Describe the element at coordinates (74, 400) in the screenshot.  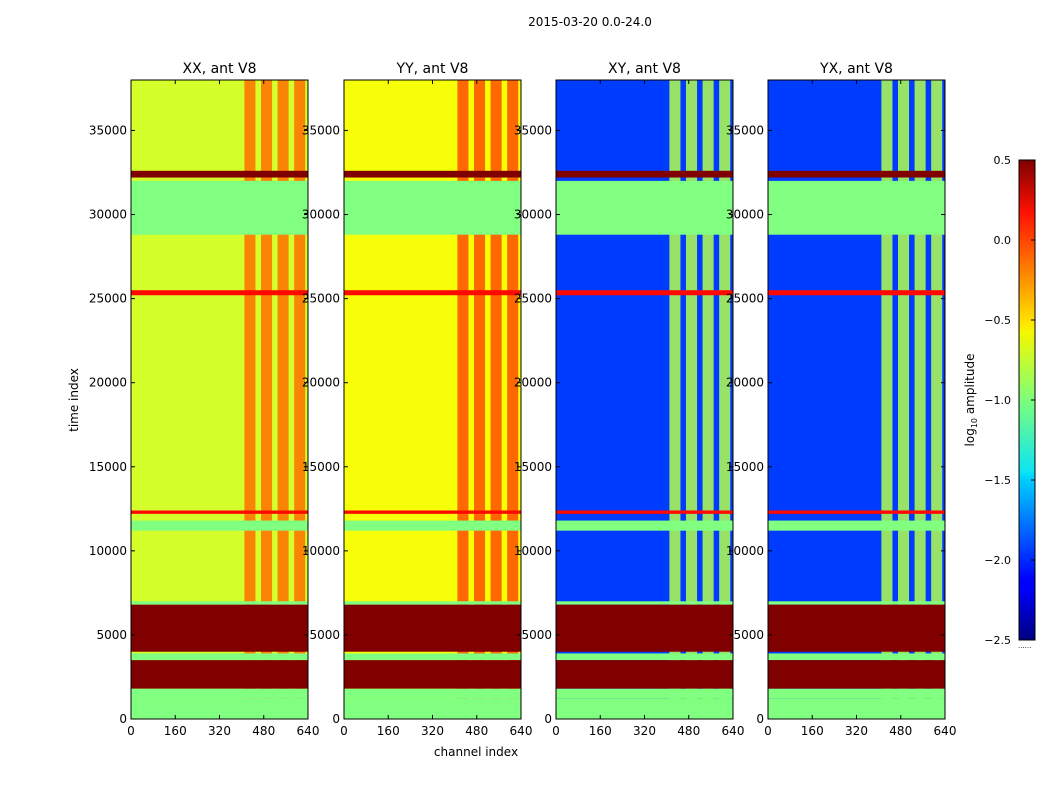
I see `y-axis-label: time index` at that location.